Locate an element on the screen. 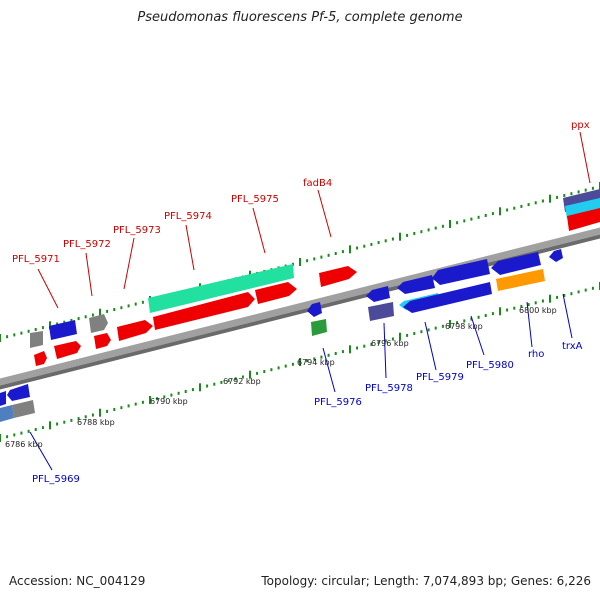 The width and height of the screenshot is (600, 600). gene-label-pfl-5971: PFL_5971 is located at coordinates (36, 259).